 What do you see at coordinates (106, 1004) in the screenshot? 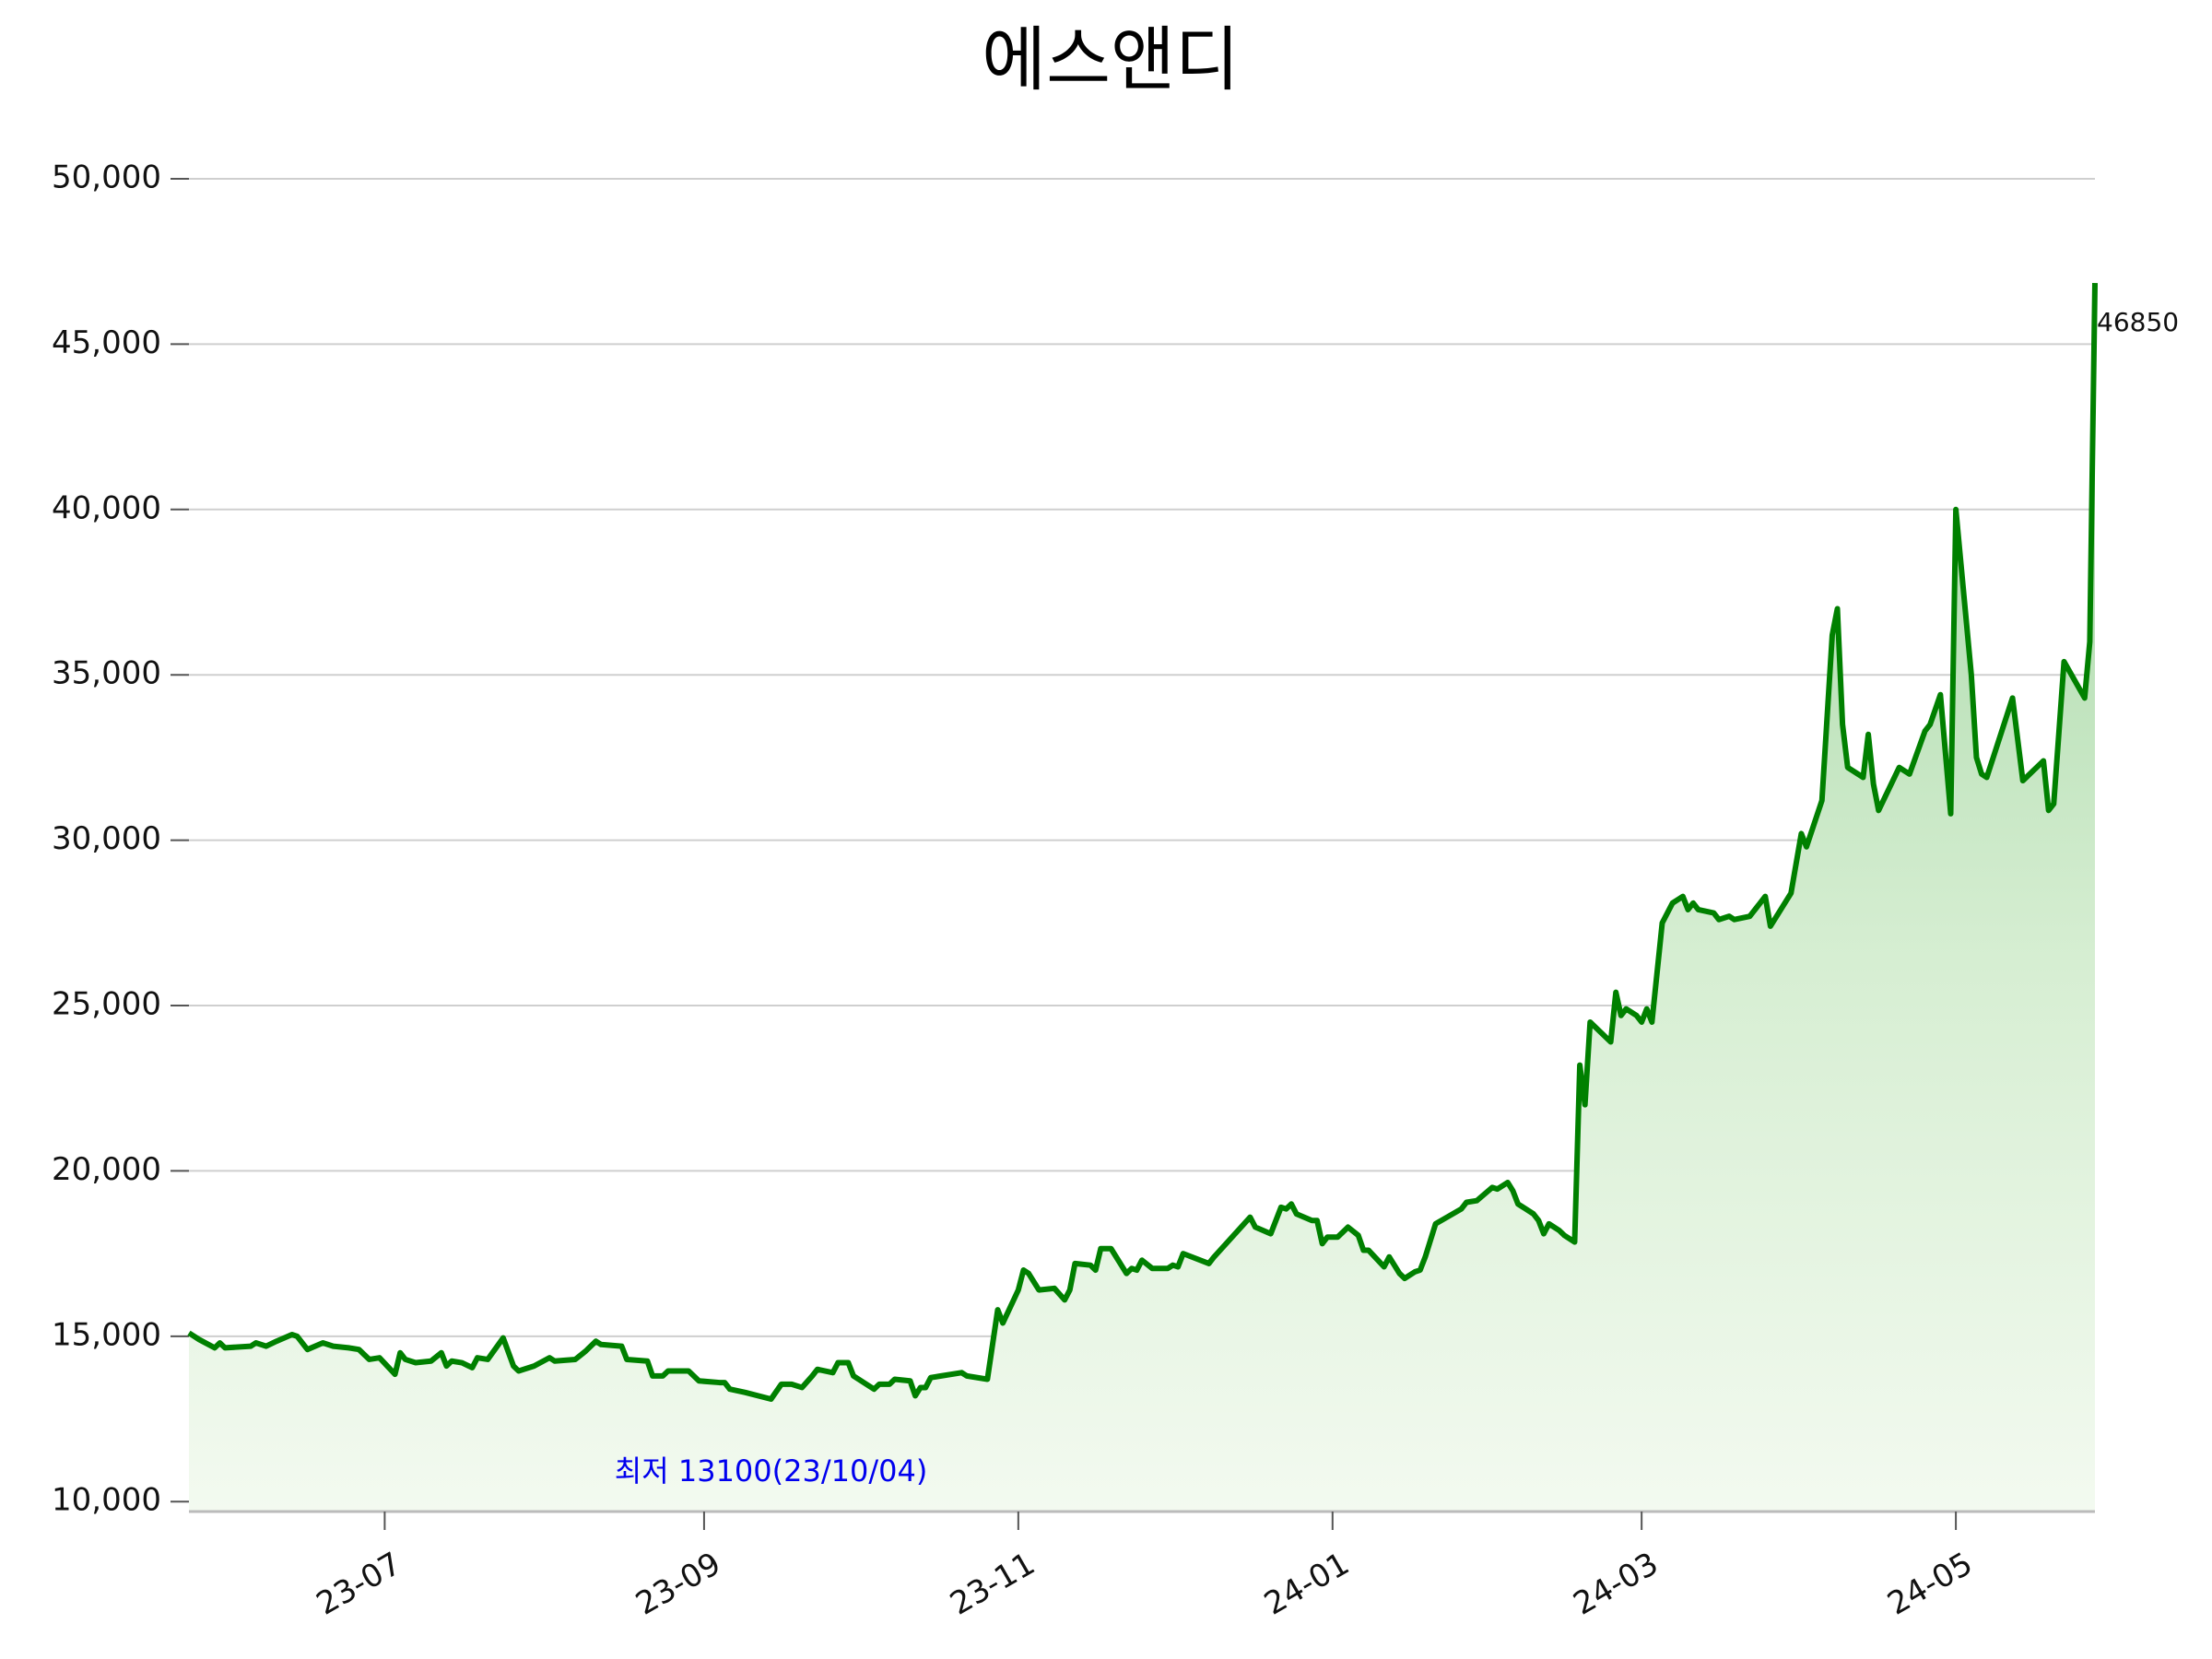
I see `y-tick-label: 25,000` at bounding box center [106, 1004].